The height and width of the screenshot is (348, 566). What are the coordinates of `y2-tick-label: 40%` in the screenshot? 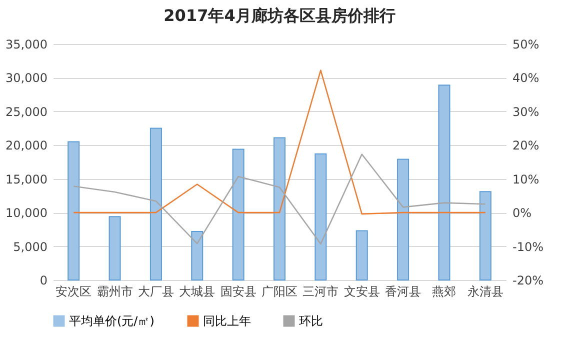 It's located at (526, 78).